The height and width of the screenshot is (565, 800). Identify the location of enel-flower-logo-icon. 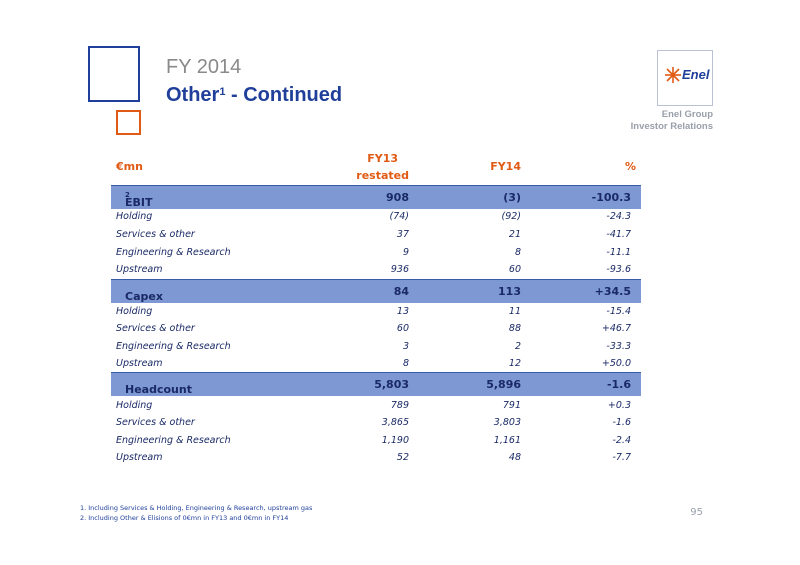
(673, 75).